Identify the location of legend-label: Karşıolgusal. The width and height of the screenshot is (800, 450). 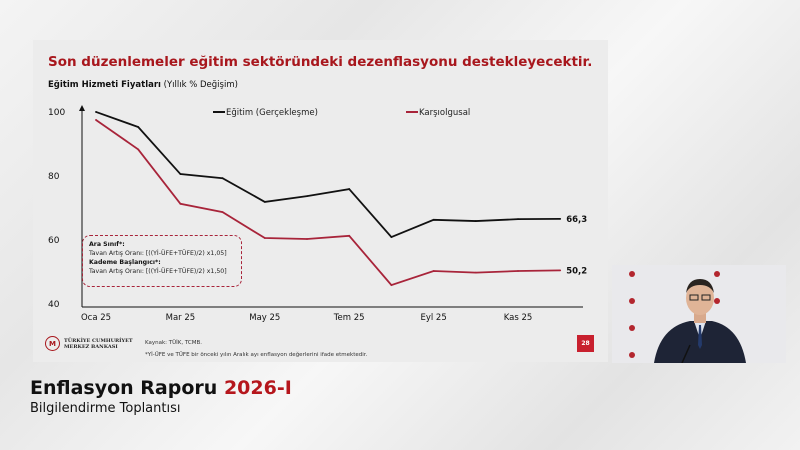
(444, 113).